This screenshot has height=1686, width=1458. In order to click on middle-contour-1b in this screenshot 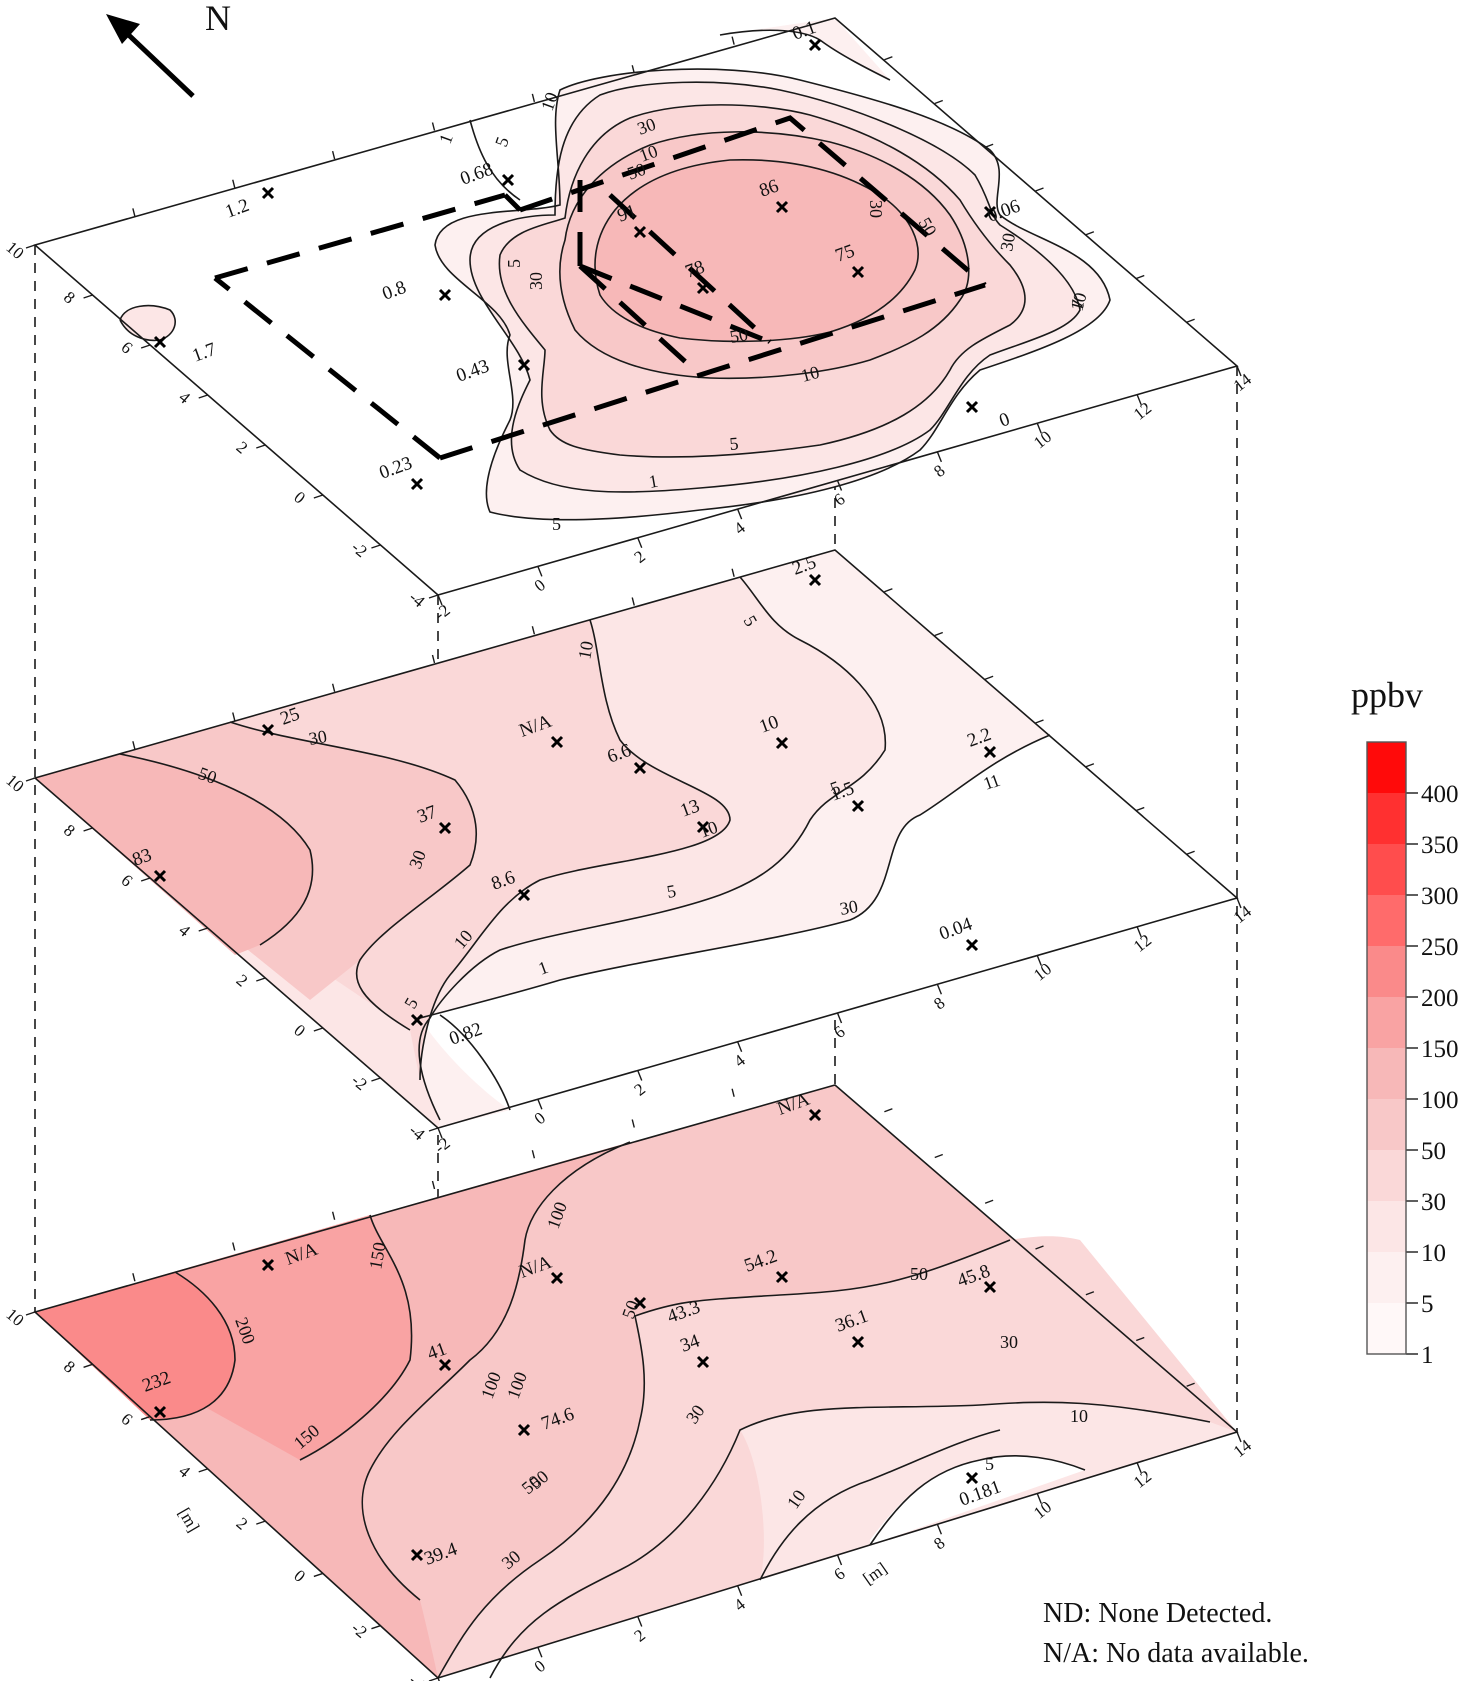, I will do `click(475, 1062)`.